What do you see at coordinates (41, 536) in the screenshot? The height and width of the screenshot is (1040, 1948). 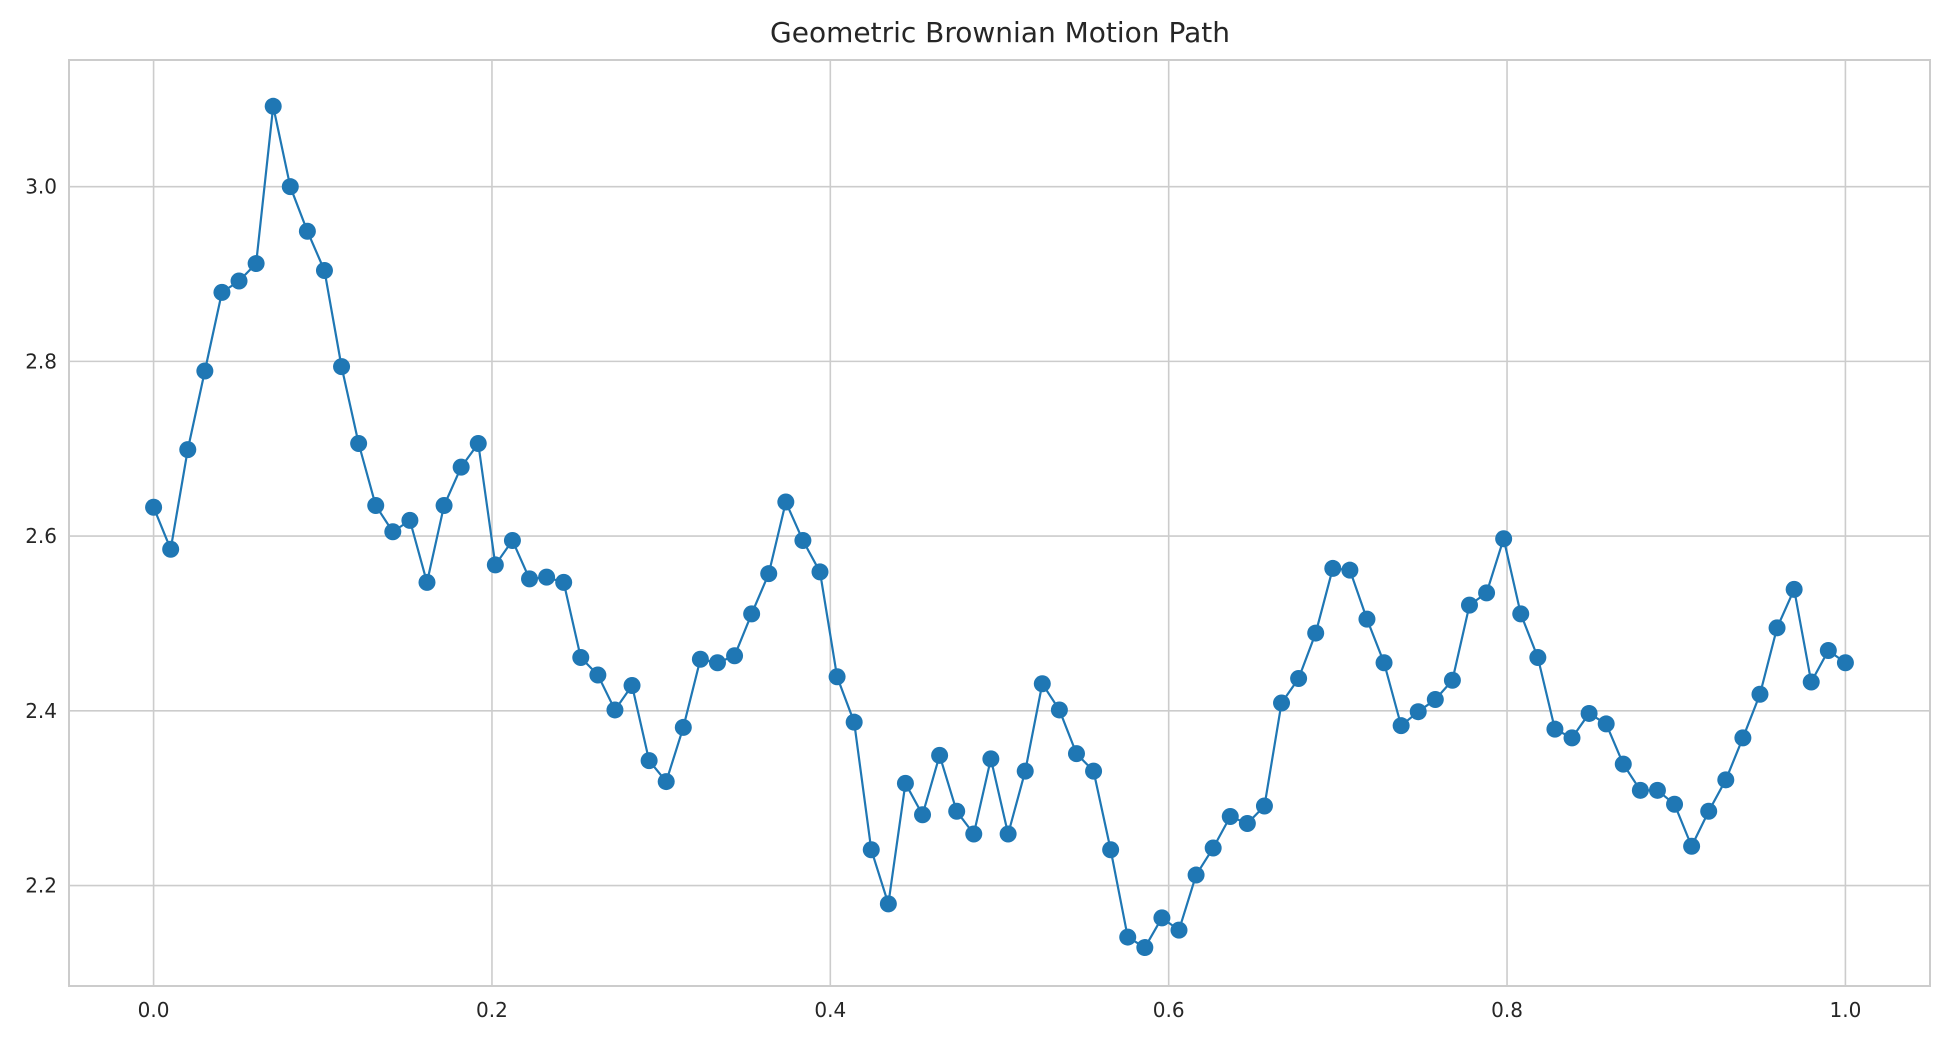 I see `y-tick-label: 2.6` at bounding box center [41, 536].